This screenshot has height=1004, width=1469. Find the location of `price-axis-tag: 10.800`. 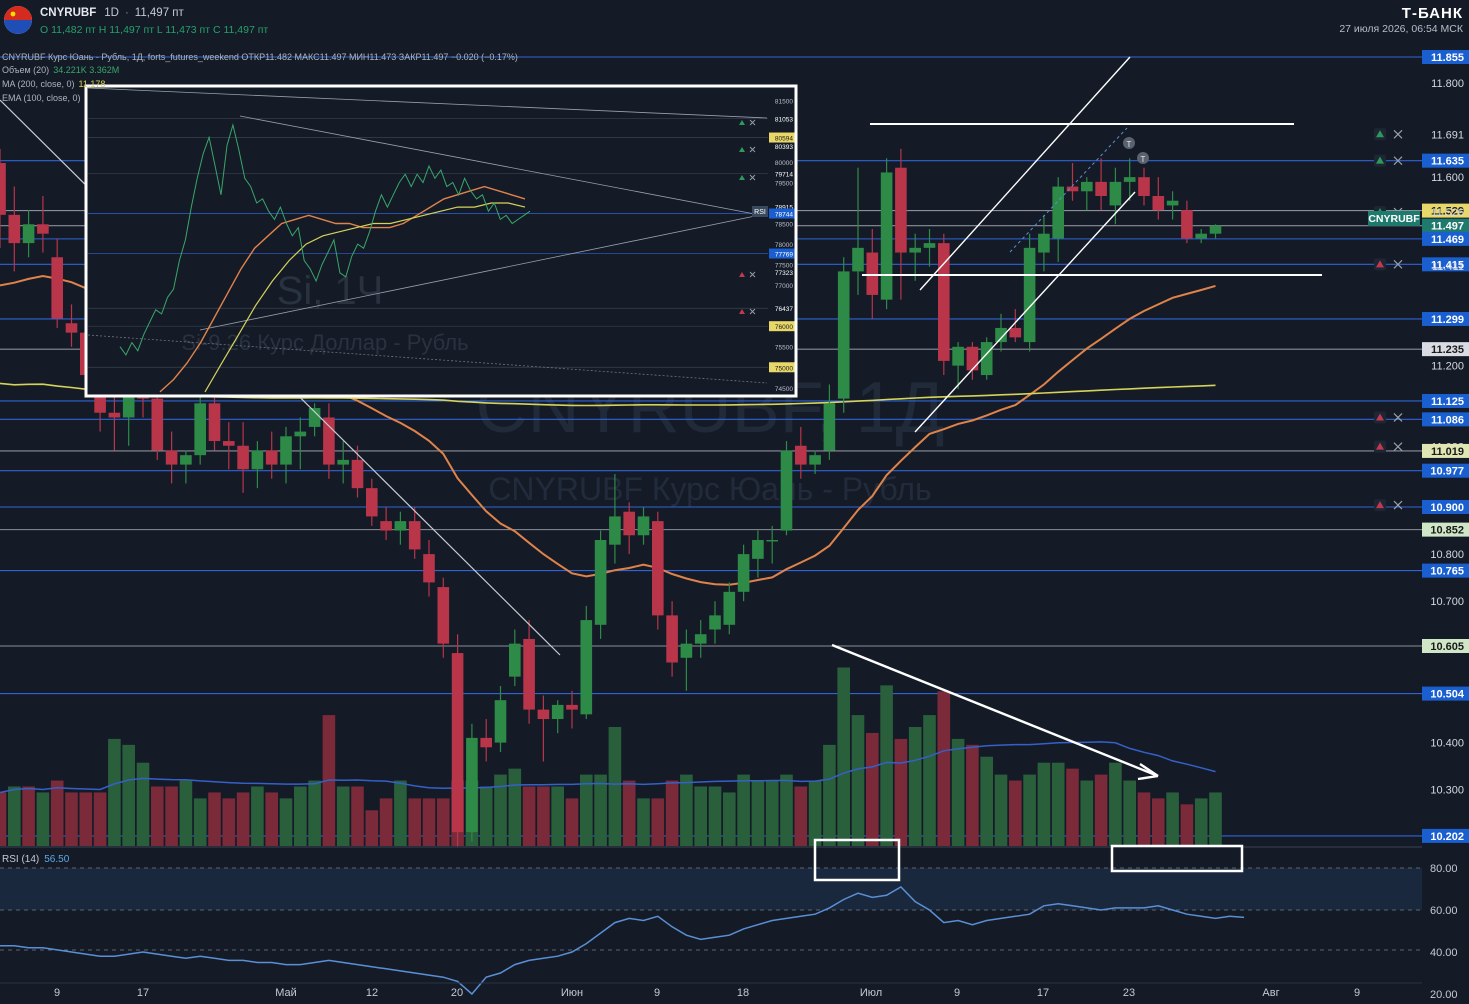

price-axis-tag: 10.800 is located at coordinates (1447, 555).